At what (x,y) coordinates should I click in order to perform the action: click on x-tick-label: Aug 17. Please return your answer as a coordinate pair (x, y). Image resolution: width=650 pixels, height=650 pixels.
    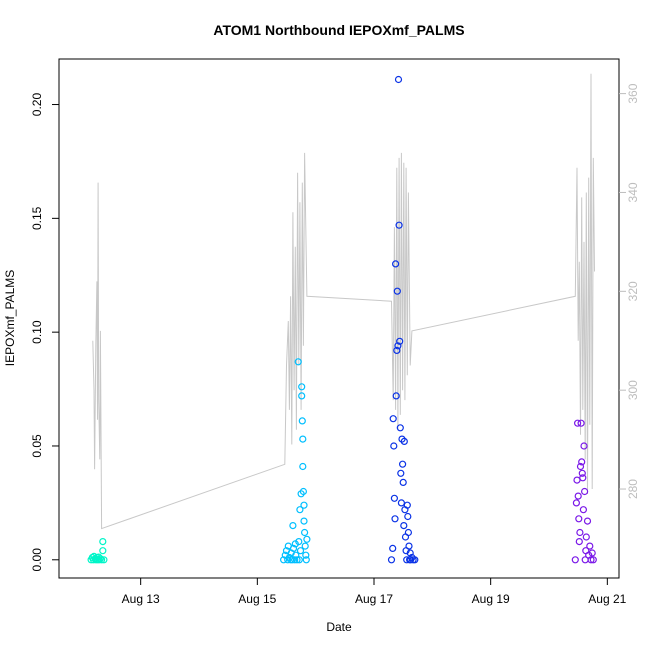
    Looking at the image, I should click on (374, 599).